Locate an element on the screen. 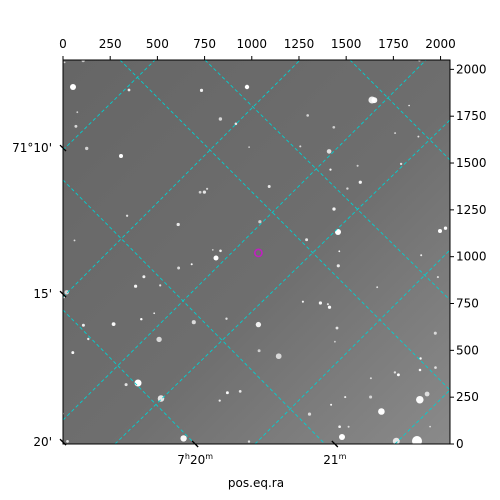 The height and width of the screenshot is (500, 500). x-tick-label: 1750 is located at coordinates (393, 44).